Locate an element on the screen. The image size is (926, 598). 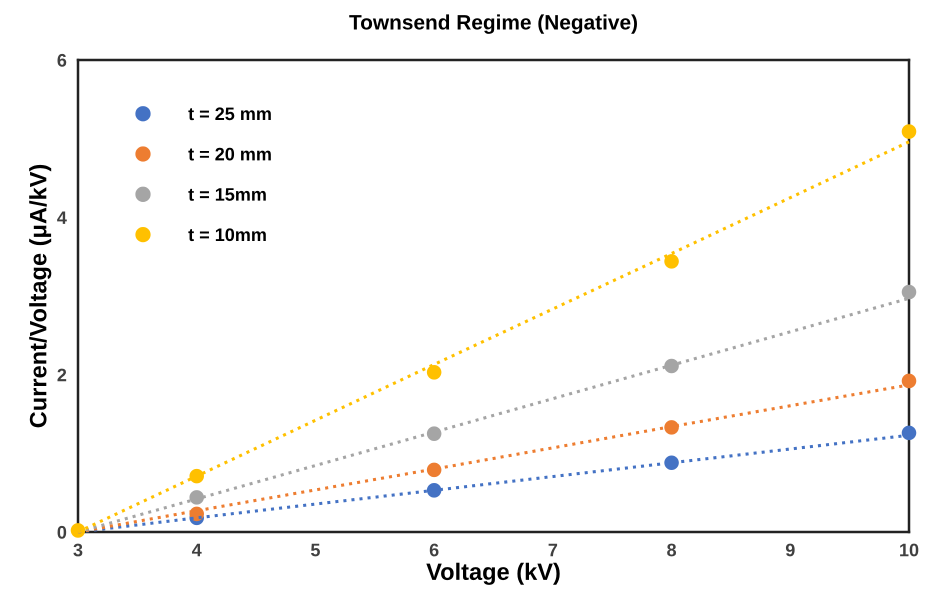
x-tick-label: 6 is located at coordinates (434, 550).